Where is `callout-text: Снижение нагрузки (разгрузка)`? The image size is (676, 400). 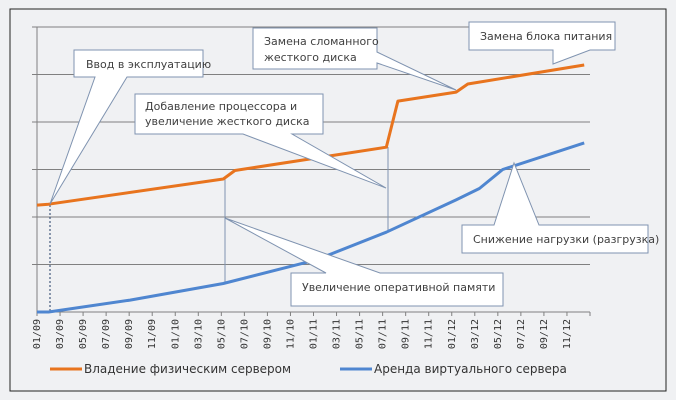
callout-text: Снижение нагрузки (разгрузка) is located at coordinates (566, 239).